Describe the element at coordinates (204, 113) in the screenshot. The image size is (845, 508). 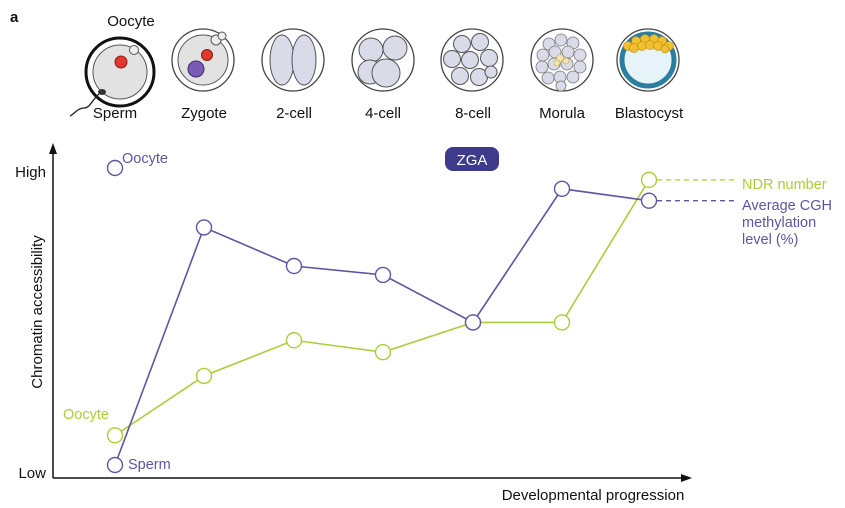
I see `stage-label-1: Zygote` at that location.